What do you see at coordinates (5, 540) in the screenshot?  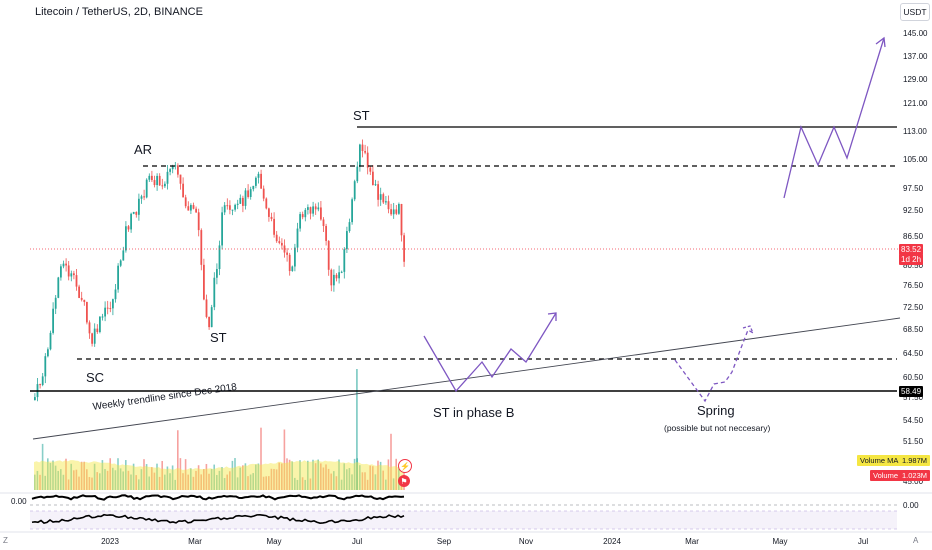 I see `zoom-corner-left: Z` at bounding box center [5, 540].